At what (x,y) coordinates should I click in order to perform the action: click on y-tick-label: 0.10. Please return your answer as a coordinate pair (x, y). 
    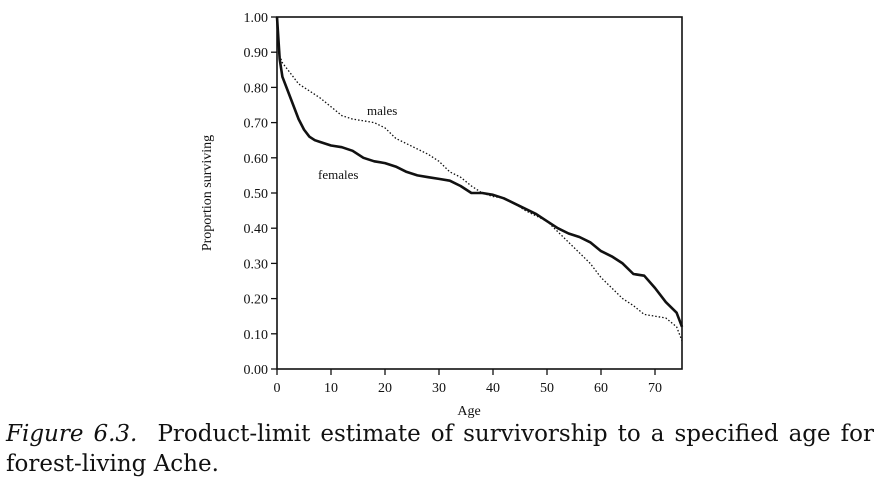
    Looking at the image, I should click on (256, 335).